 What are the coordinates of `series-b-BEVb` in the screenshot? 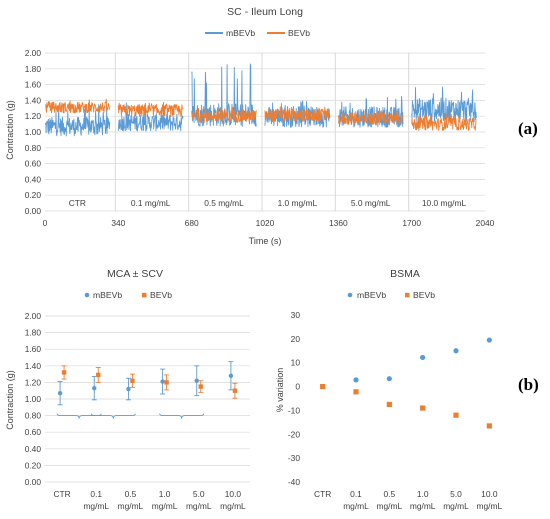 It's located at (149, 382).